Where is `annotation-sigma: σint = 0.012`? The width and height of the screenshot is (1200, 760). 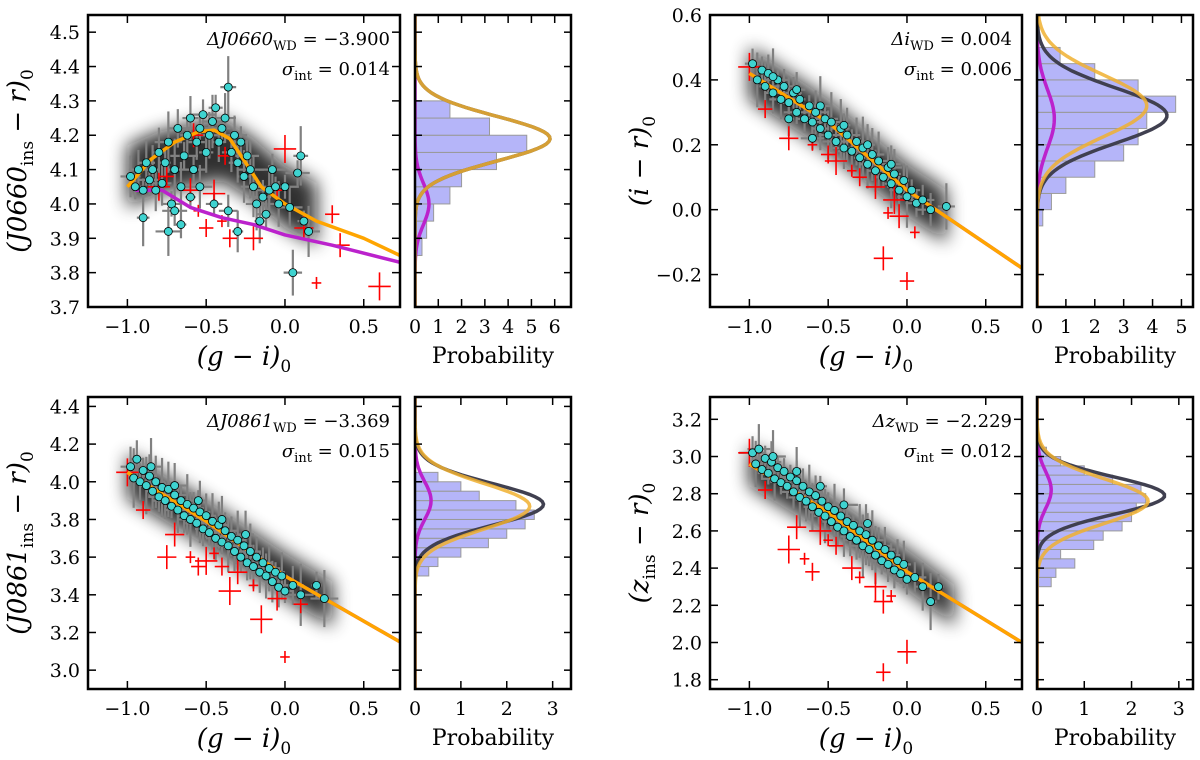 annotation-sigma: σint = 0.012 is located at coordinates (958, 453).